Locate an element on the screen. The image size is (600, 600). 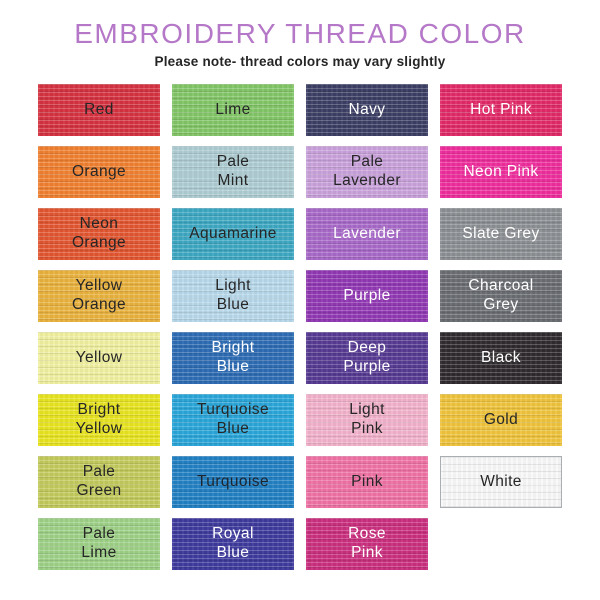
swatch-label: Deep Purple is located at coordinates (367, 357).